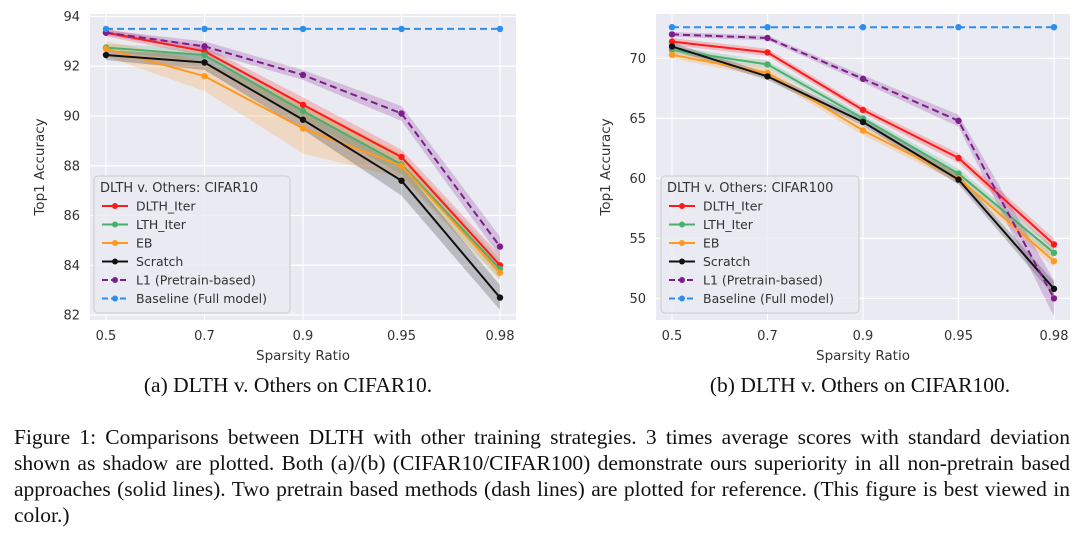  I want to click on y-tick-label: 92, so click(71, 67).